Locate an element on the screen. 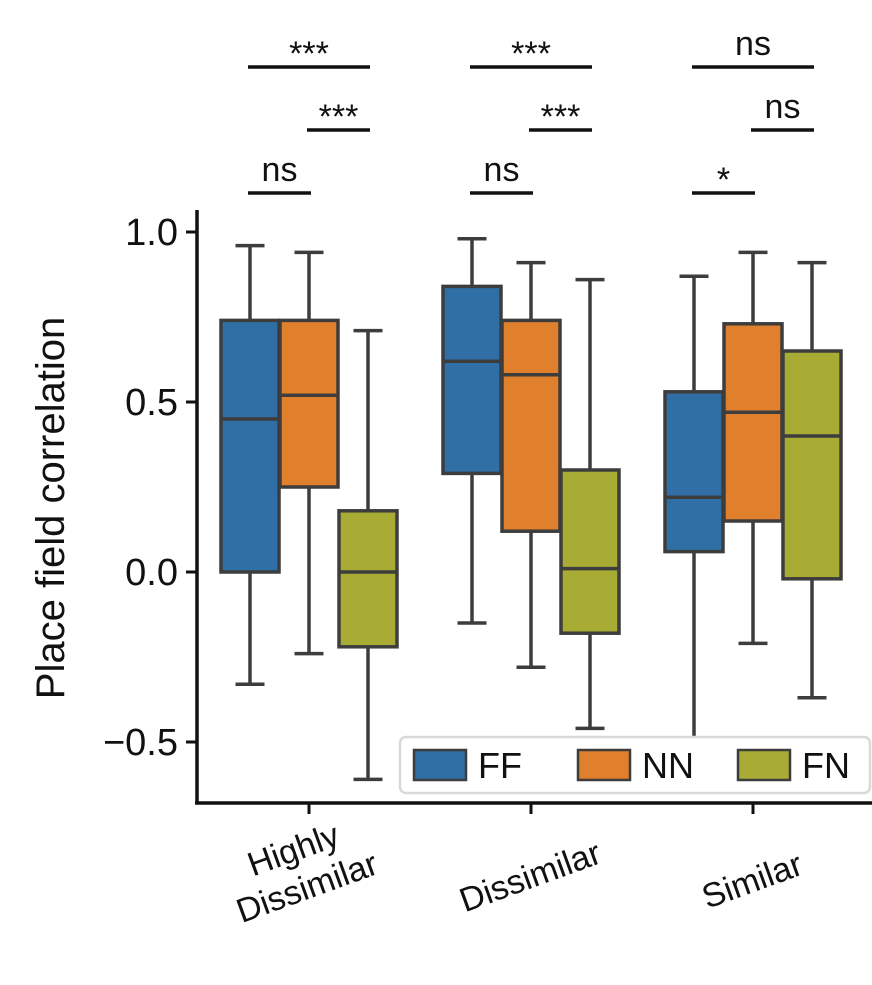 Image resolution: width=872 pixels, height=985 pixels. legend-item-fn: FN is located at coordinates (793, 765).